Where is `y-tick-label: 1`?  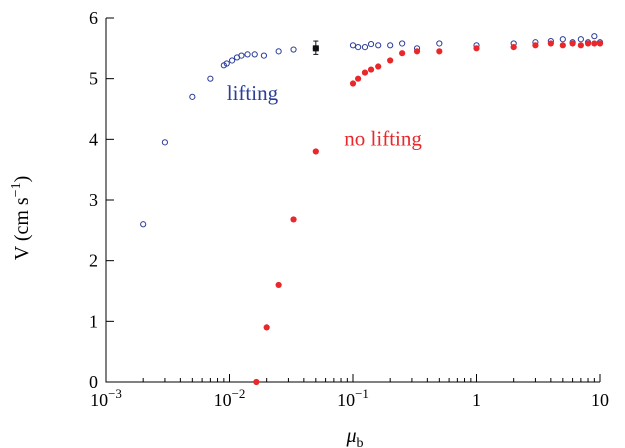
y-tick-label: 1 is located at coordinates (93, 321).